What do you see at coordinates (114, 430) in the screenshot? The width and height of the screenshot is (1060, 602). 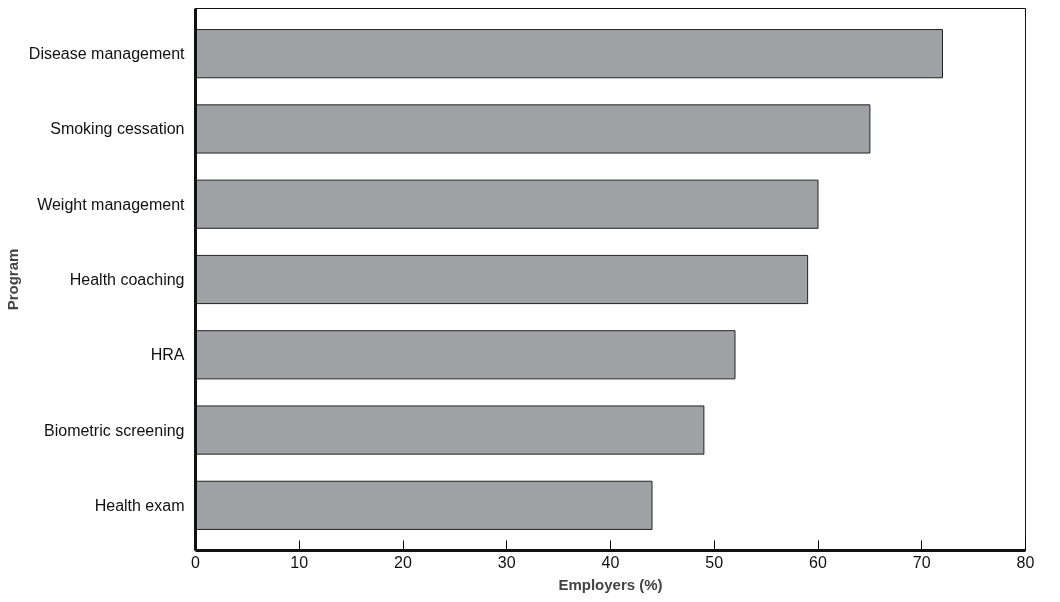 I see `y-tick-label: Biometric screening` at bounding box center [114, 430].